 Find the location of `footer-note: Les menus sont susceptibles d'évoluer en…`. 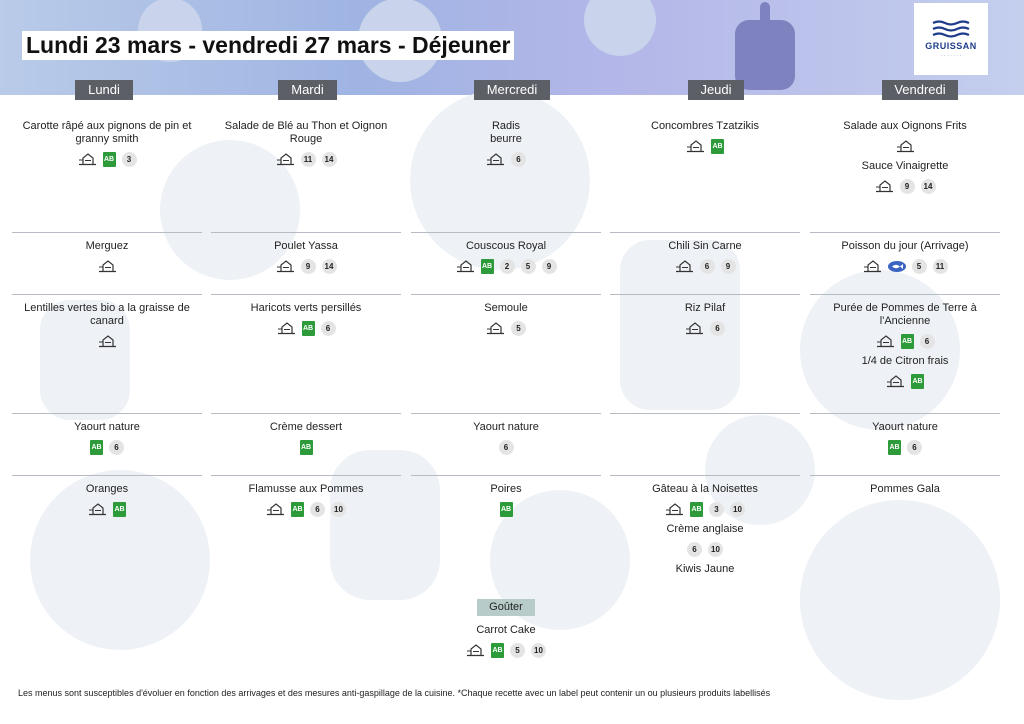

footer-note: Les menus sont susceptibles d'évoluer en… is located at coordinates (394, 693).